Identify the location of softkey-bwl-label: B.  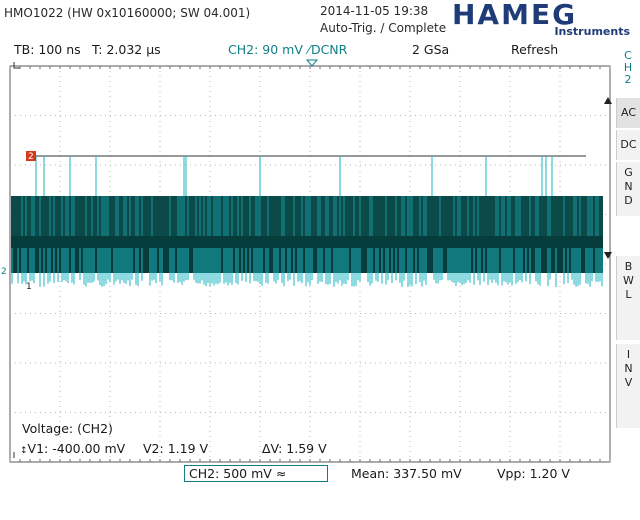
(628, 266).